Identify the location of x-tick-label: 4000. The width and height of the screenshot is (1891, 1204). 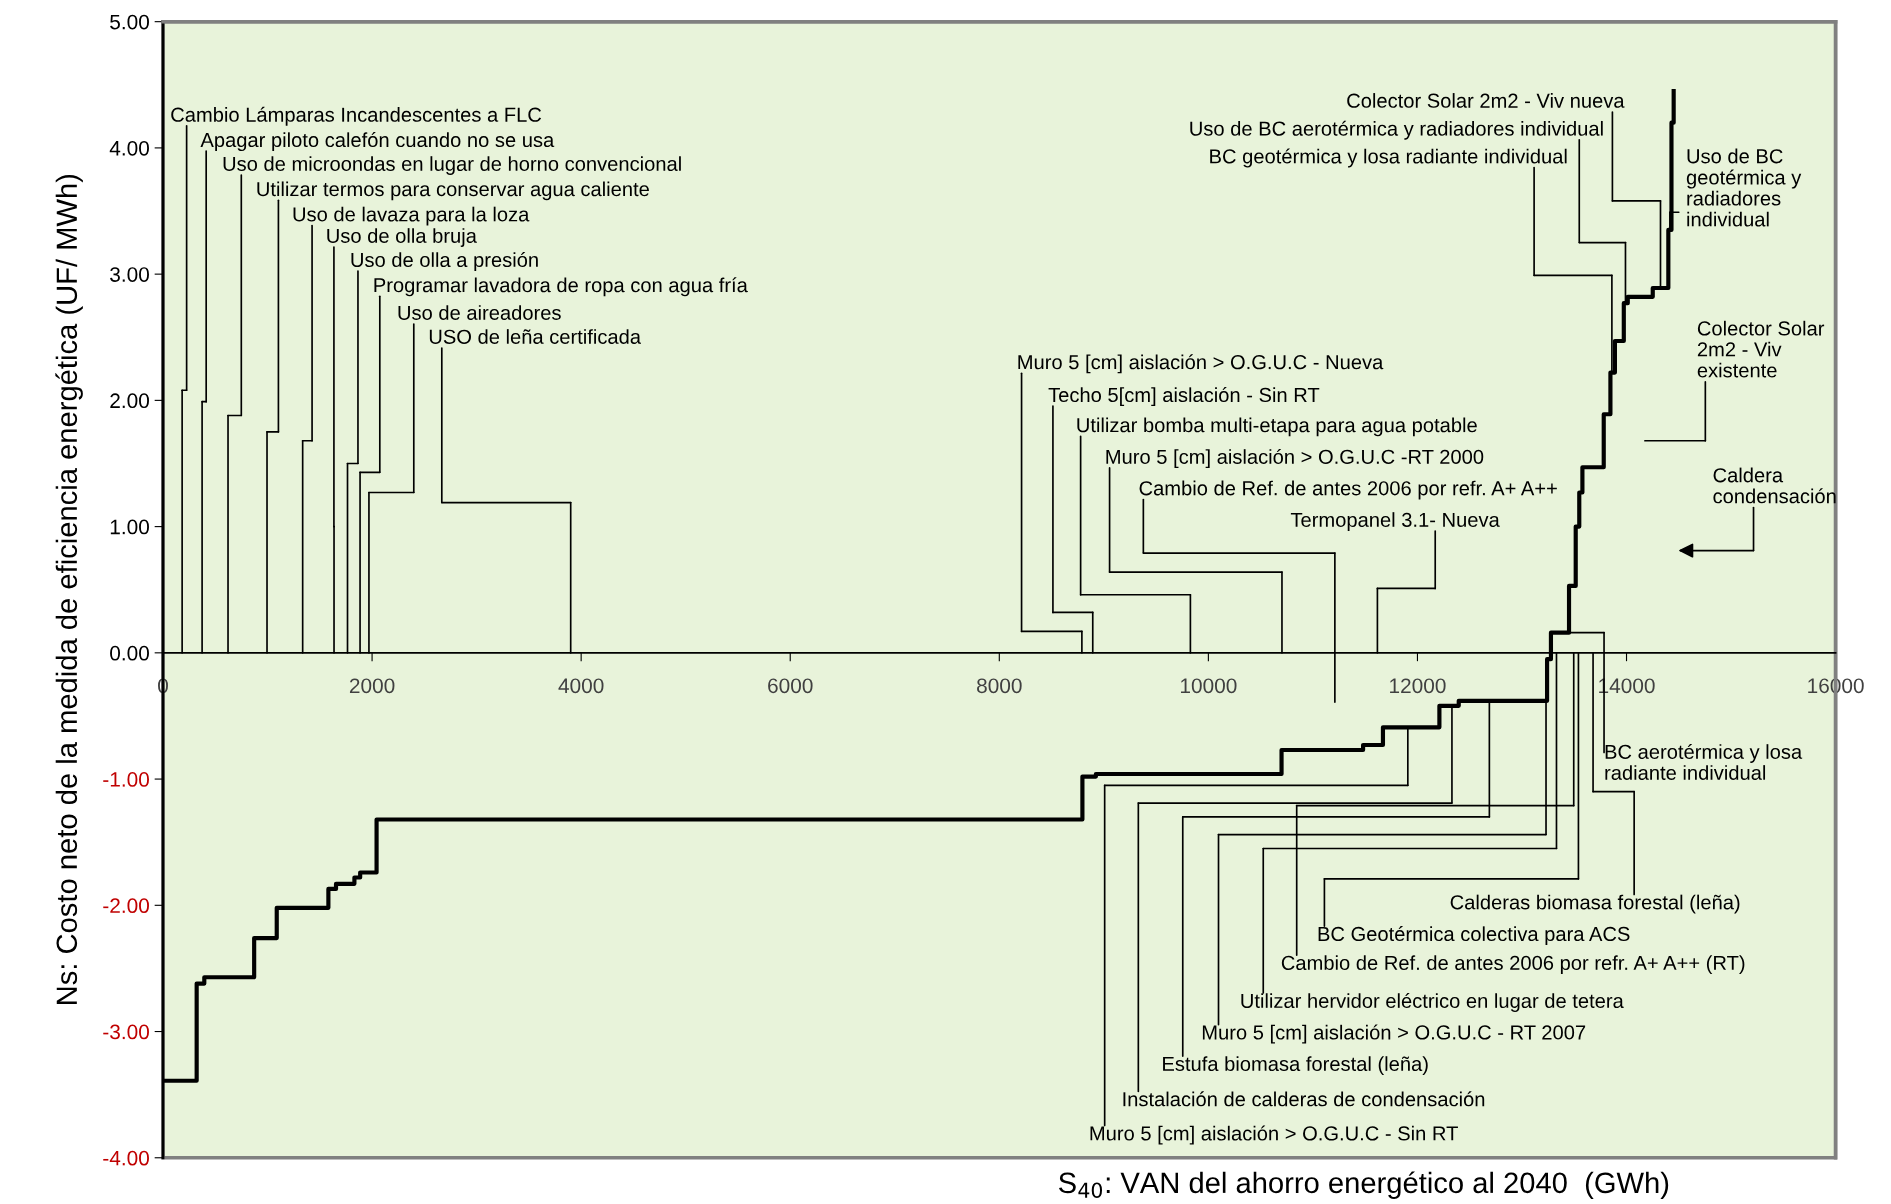
(581, 686).